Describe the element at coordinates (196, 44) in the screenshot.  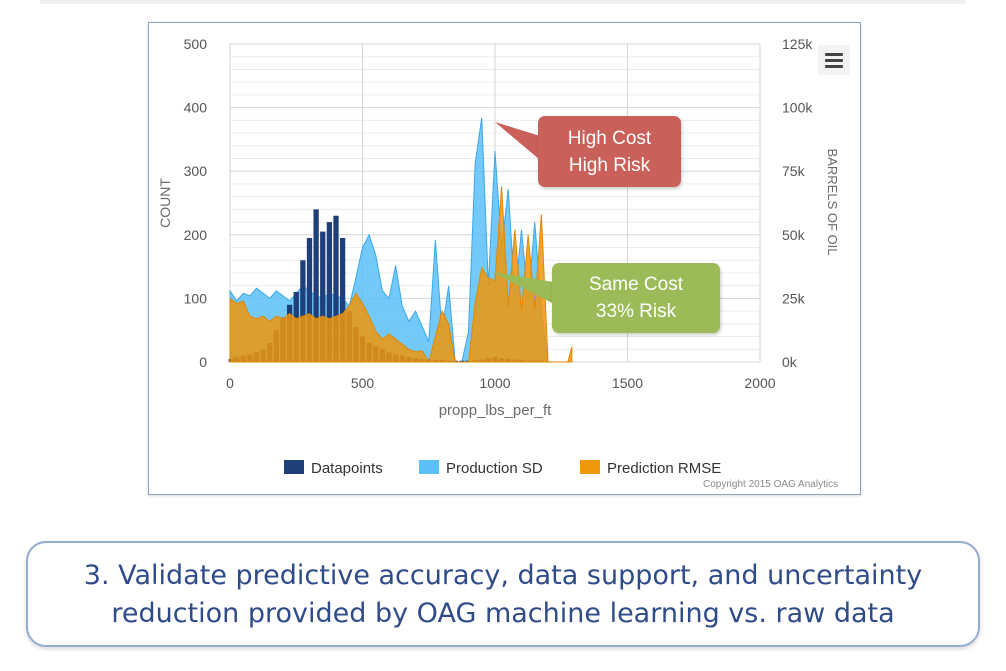
I see `y-left-tick-label: 500` at that location.